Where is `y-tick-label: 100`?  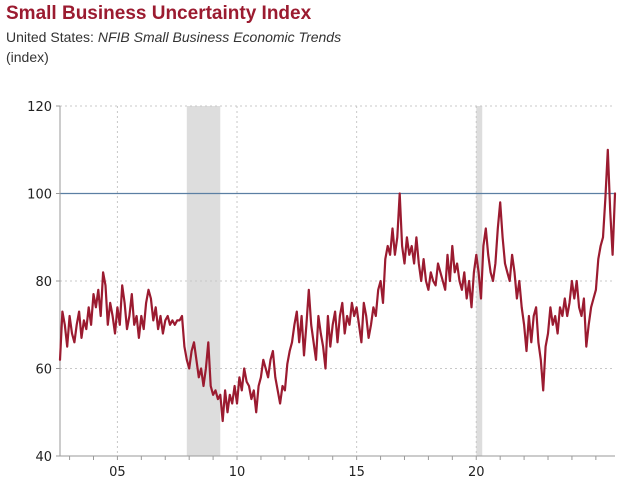
y-tick-label: 100 is located at coordinates (39, 195).